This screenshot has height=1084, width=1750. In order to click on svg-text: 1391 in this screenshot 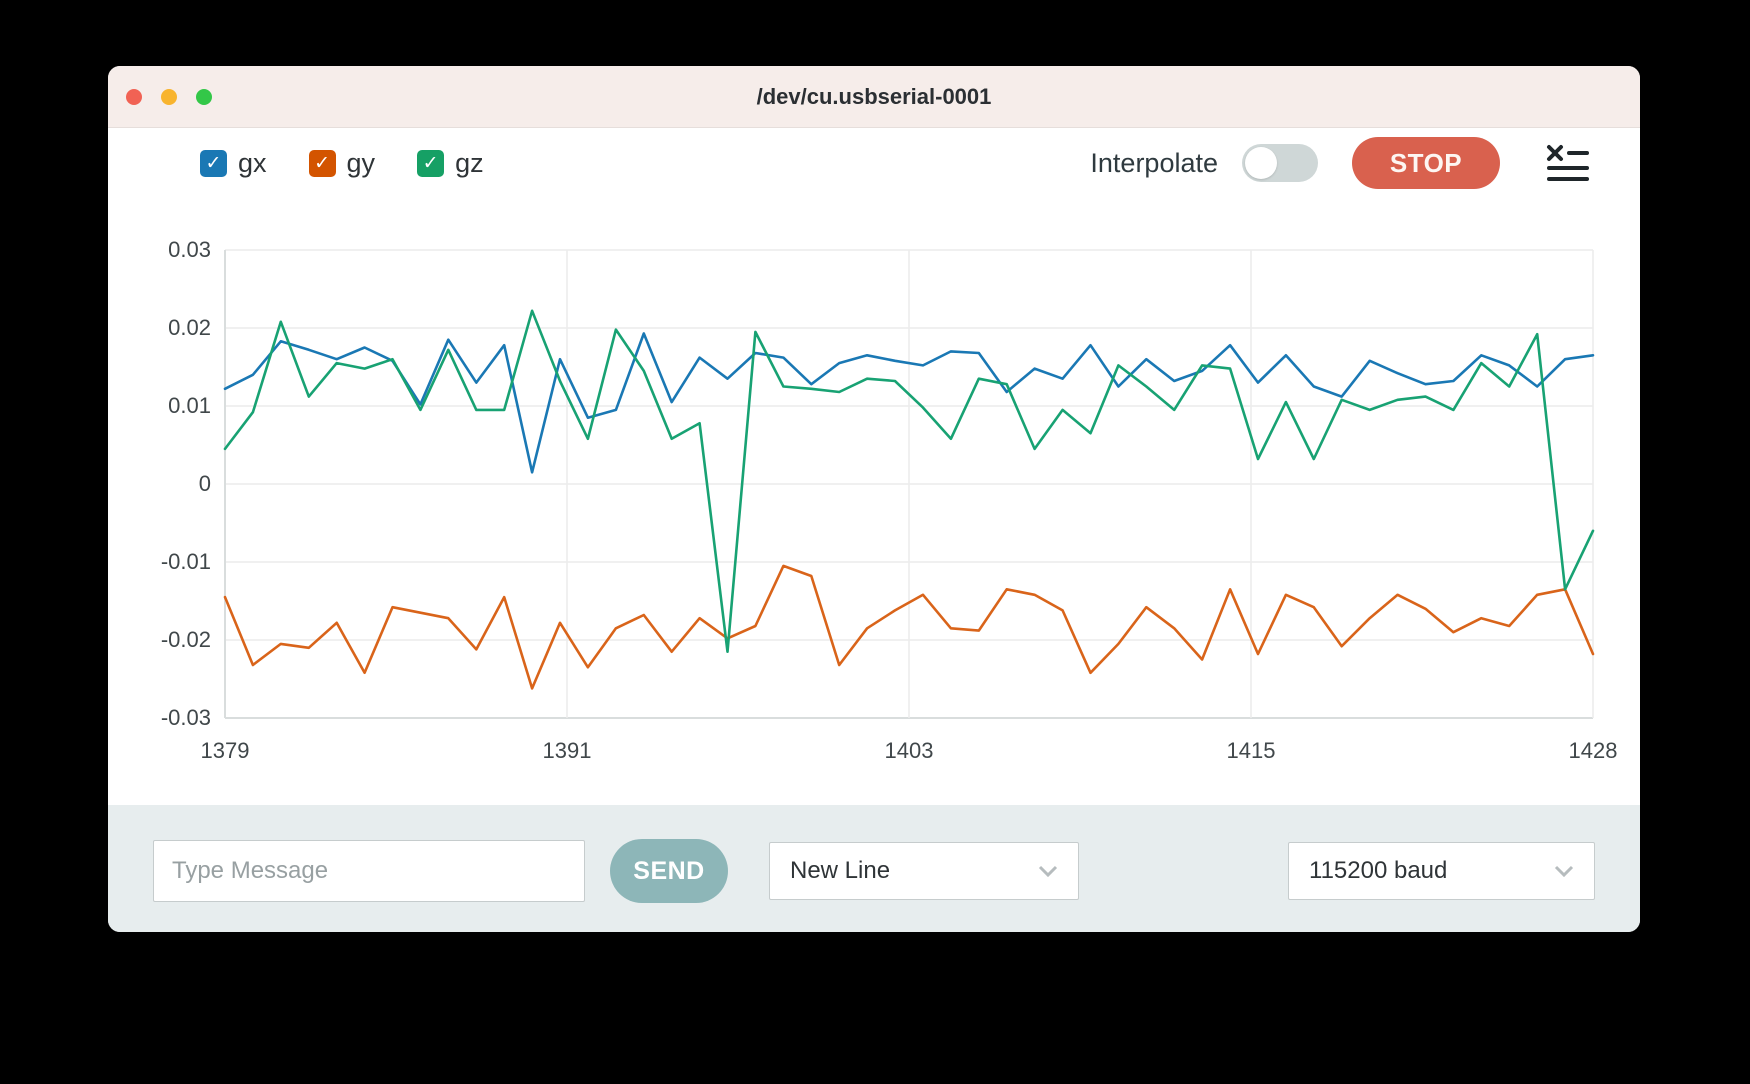, I will do `click(567, 750)`.